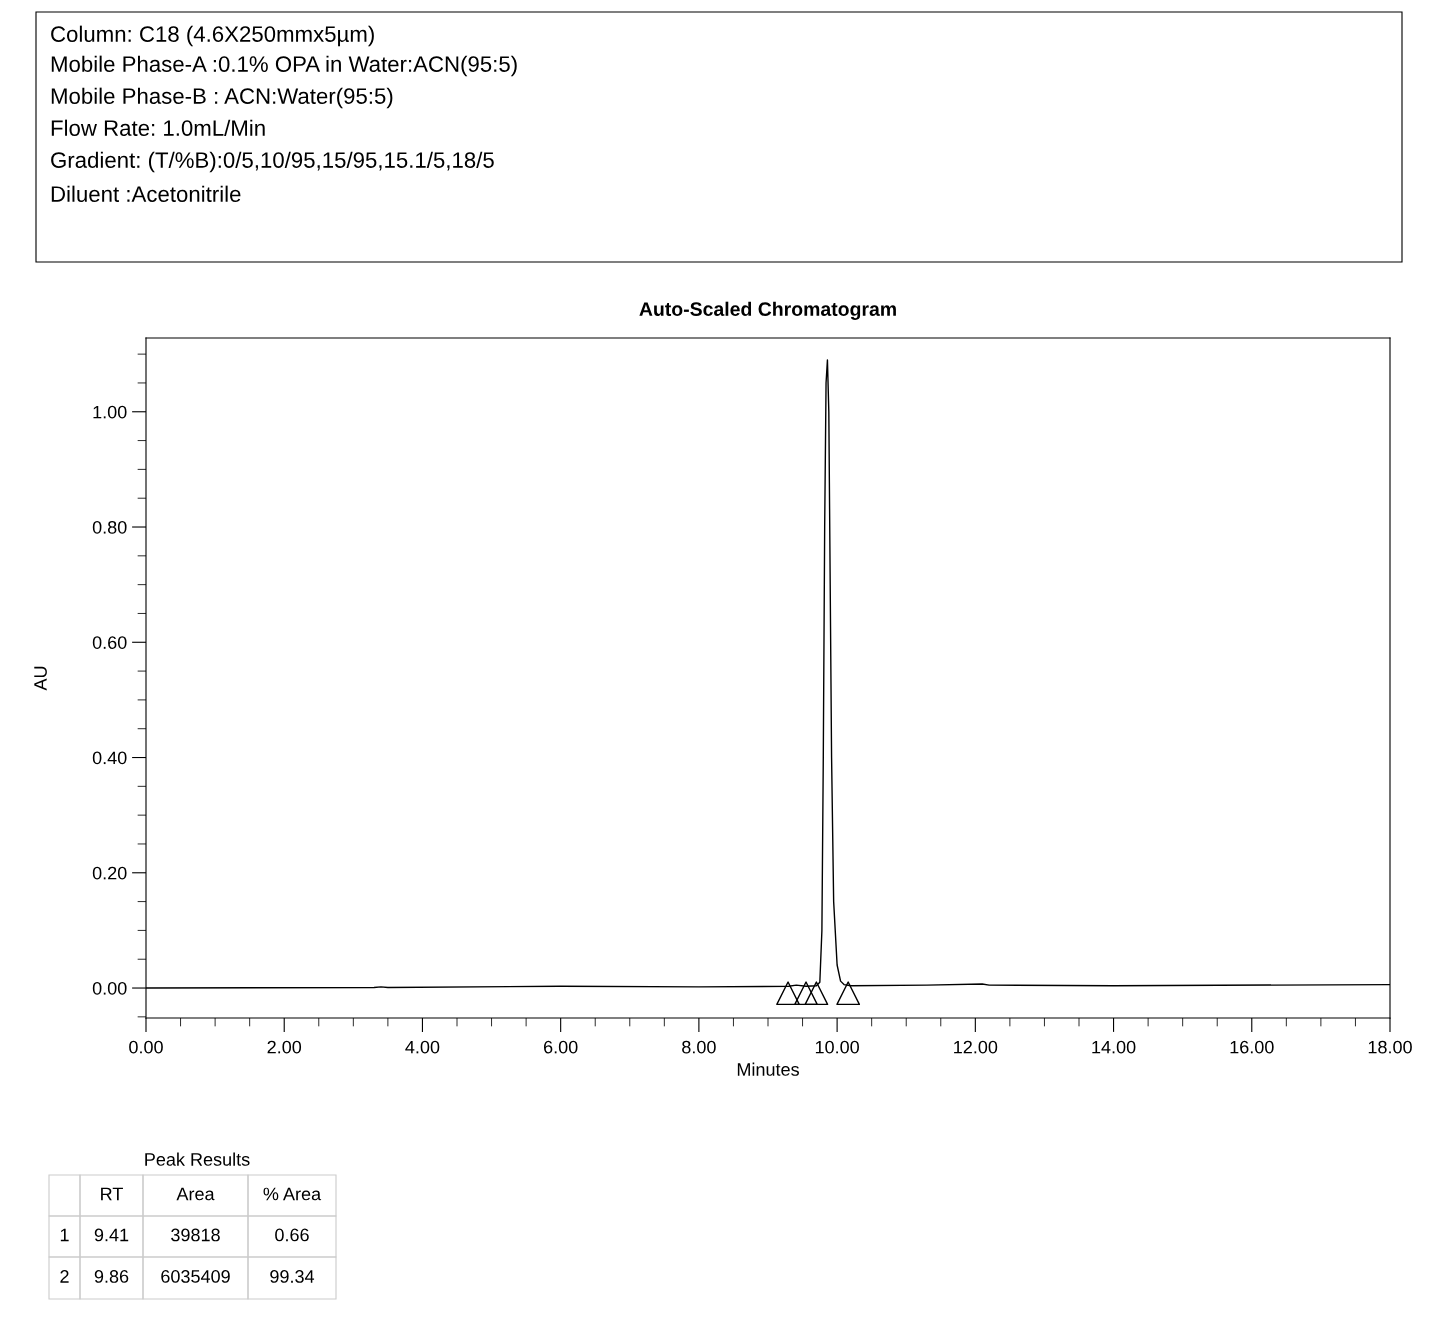 The width and height of the screenshot is (1445, 1318). I want to click on y-axis-title: AU, so click(40, 678).